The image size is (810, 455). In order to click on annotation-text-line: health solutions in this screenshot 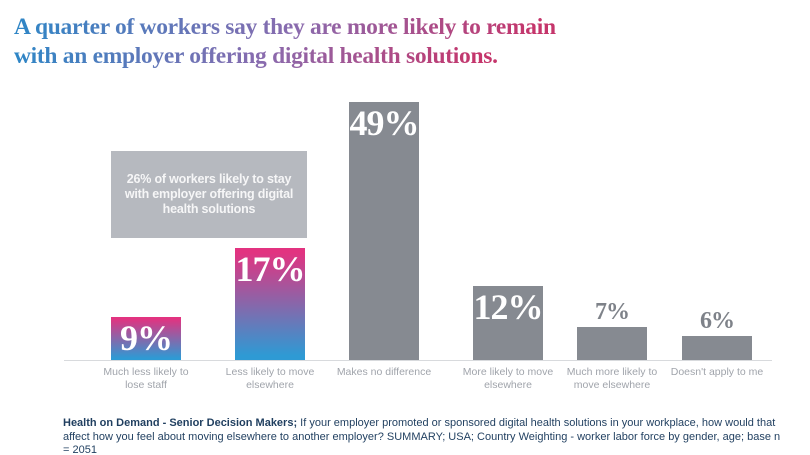, I will do `click(209, 209)`.